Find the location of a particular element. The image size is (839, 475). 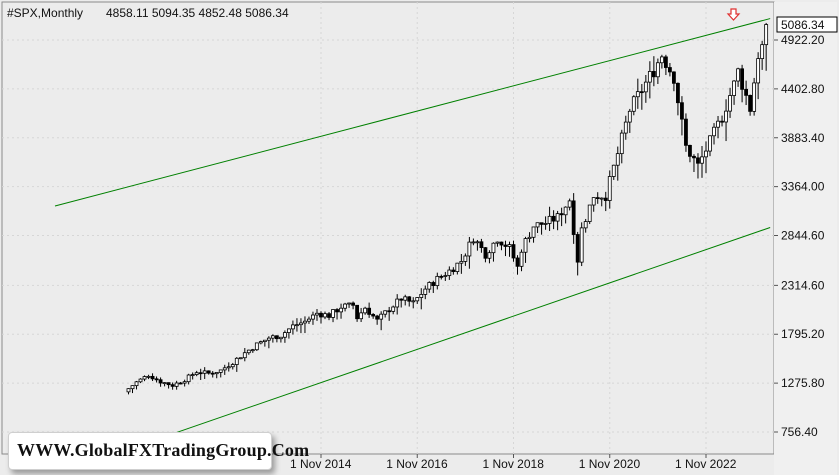

price-axis-panel is located at coordinates (805, 228).